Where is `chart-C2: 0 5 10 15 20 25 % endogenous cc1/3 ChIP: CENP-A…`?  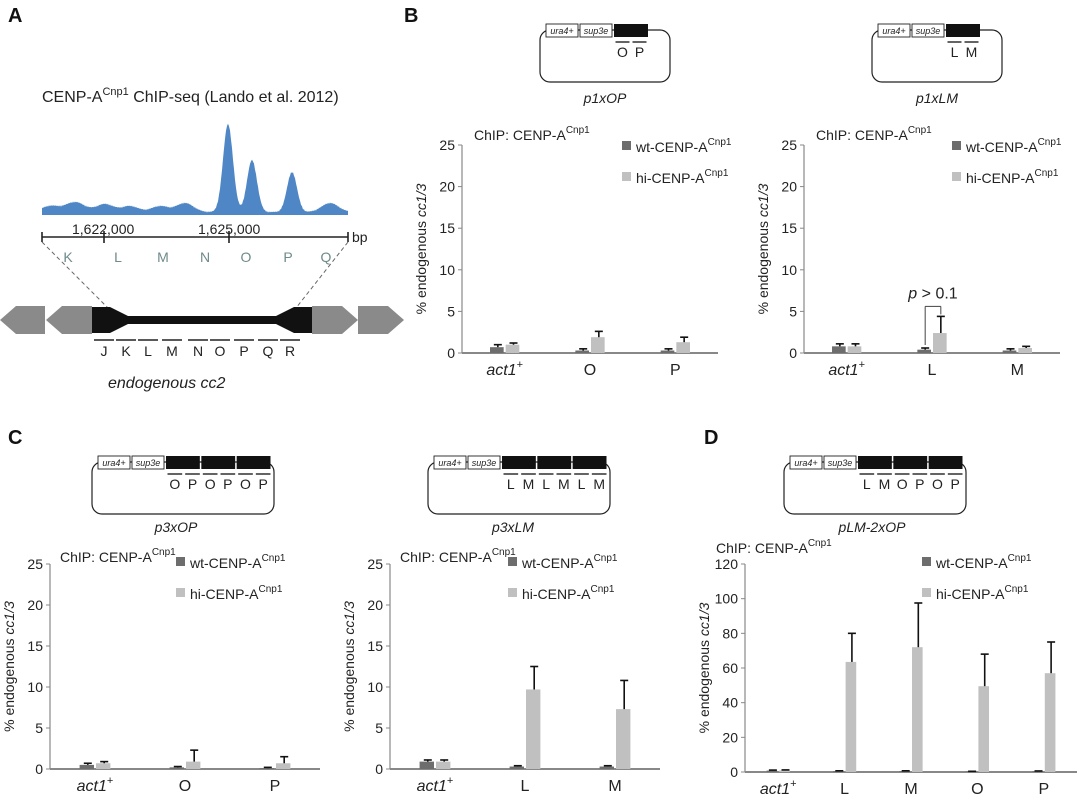
chart-C2: 0 5 10 15 20 25 % endogenous cc1/3 ChIP: CENP-A… is located at coordinates (500, 671).